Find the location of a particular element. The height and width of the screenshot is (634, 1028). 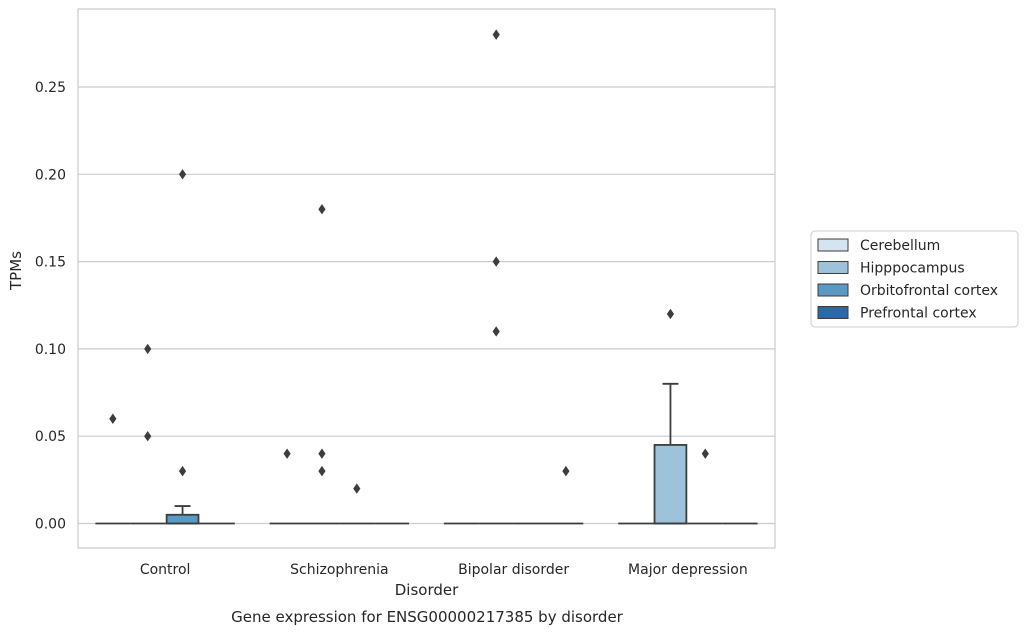

x-axis-label: Disorder is located at coordinates (427, 590).